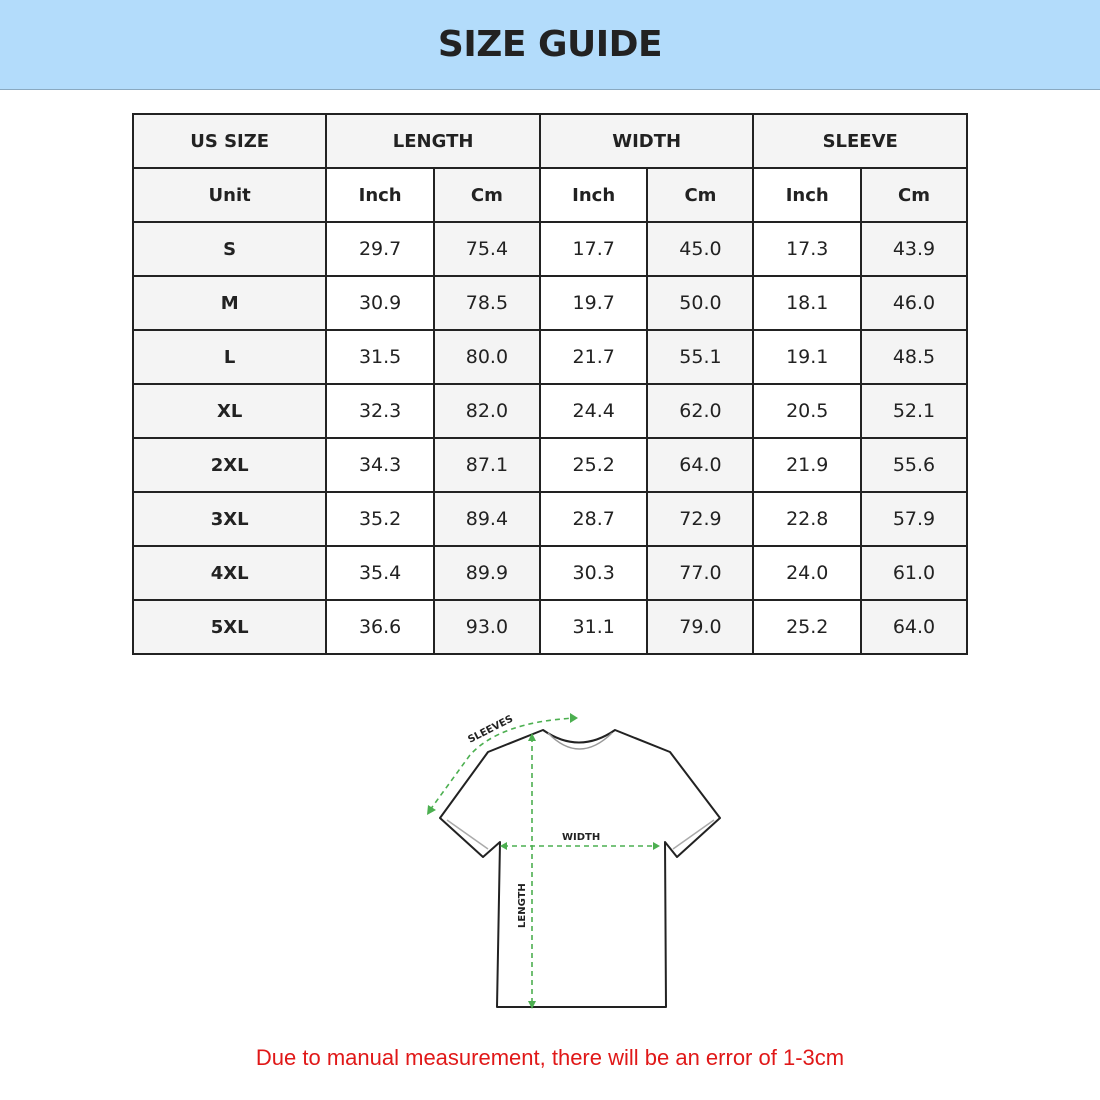  Describe the element at coordinates (380, 303) in the screenshot. I see `measurement-cell: 30.9` at that location.